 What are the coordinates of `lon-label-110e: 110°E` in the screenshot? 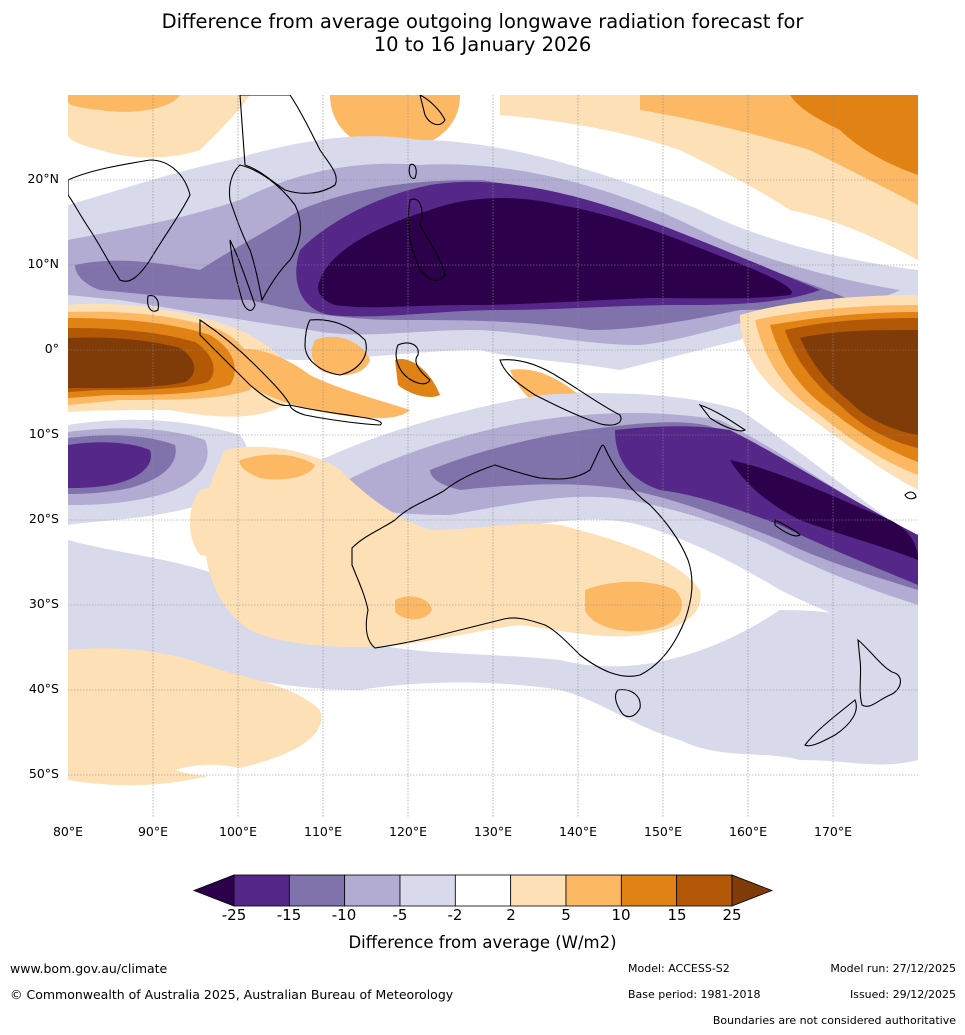 It's located at (323, 831).